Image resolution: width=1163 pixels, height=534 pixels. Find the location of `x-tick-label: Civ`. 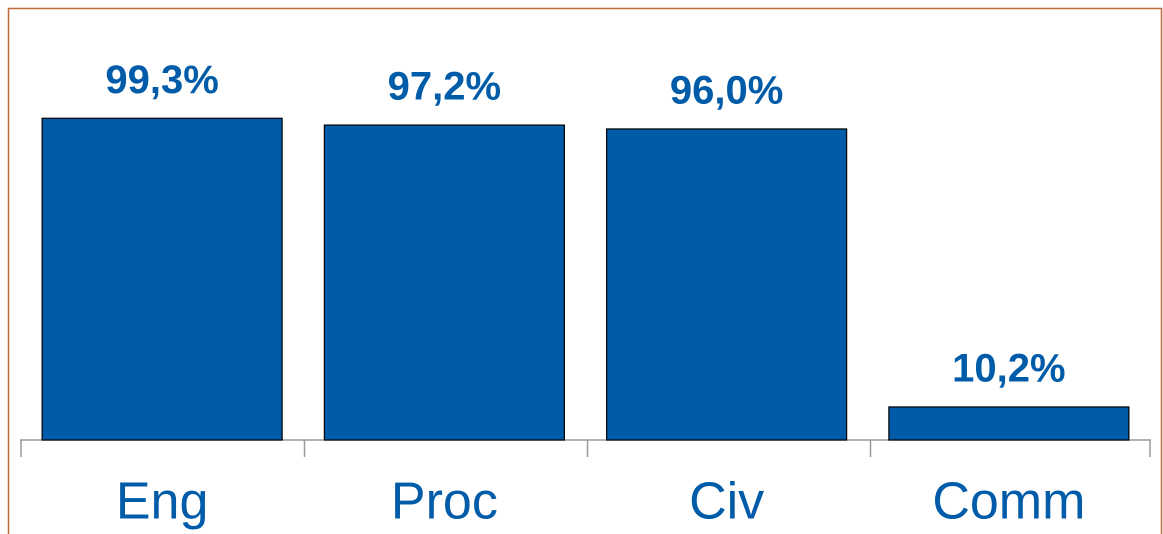

x-tick-label: Civ is located at coordinates (726, 502).